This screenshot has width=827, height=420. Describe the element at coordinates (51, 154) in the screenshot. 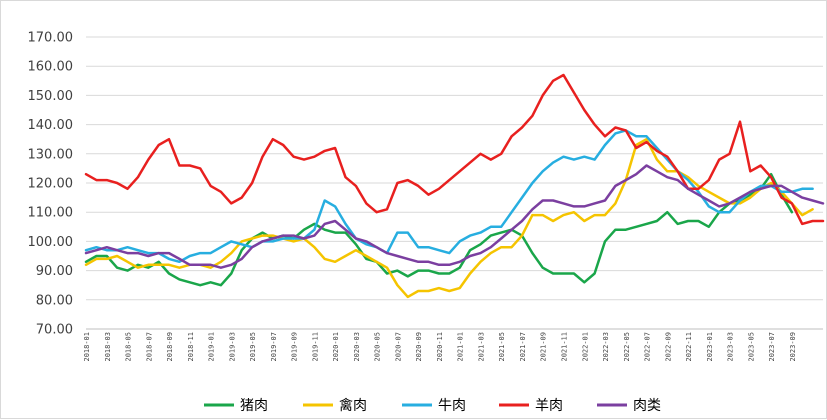

I see `y-tick-label: 130.00` at that location.